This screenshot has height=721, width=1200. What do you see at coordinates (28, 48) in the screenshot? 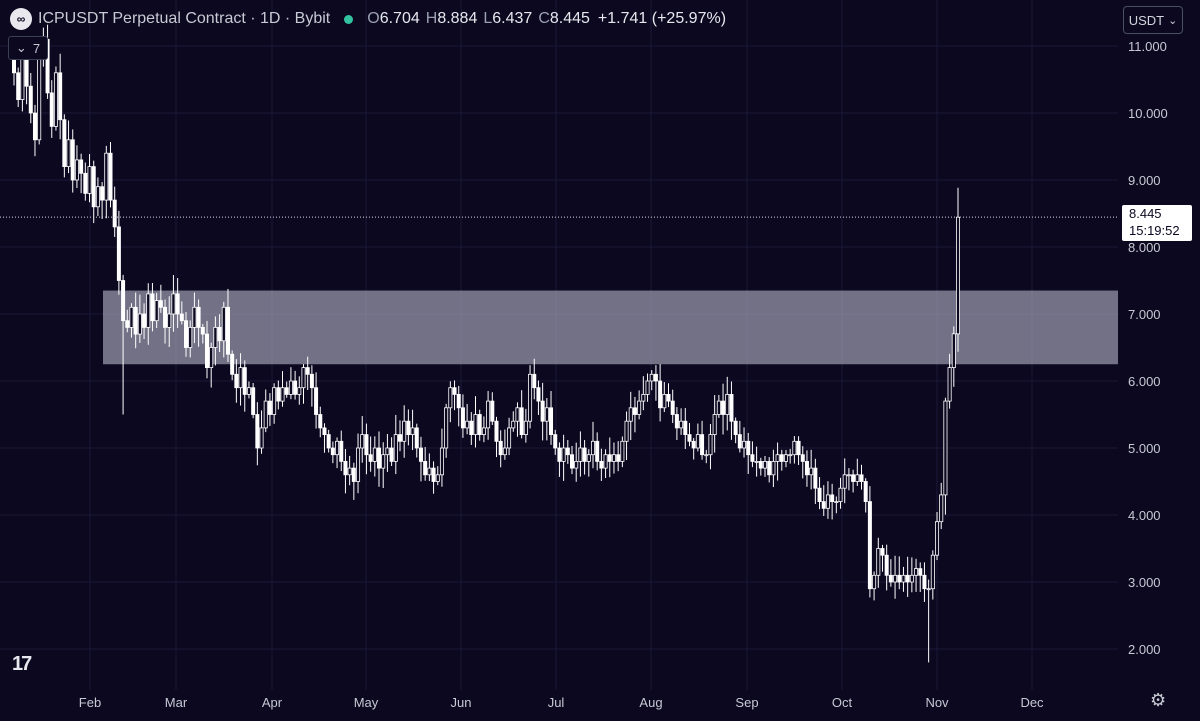
I see `indicator-toggle: ⌄ 7` at bounding box center [28, 48].